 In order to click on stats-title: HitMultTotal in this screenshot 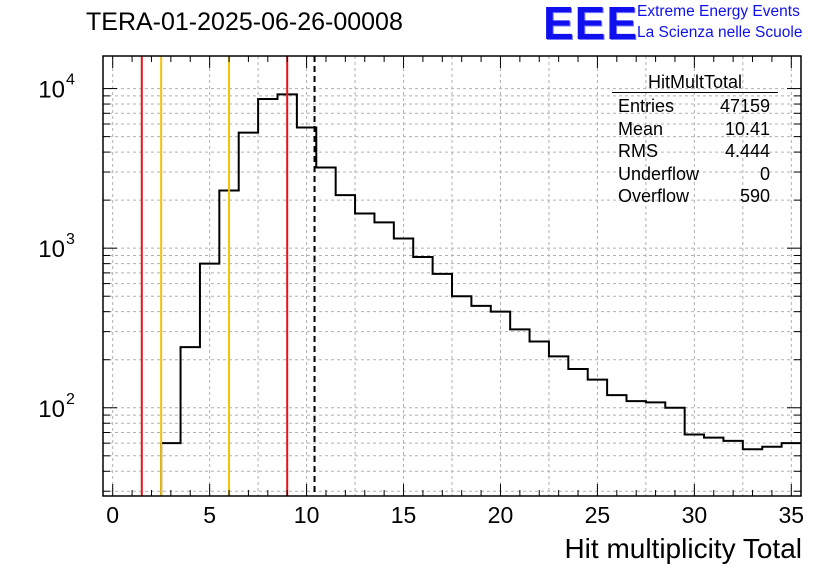, I will do `click(695, 82)`.